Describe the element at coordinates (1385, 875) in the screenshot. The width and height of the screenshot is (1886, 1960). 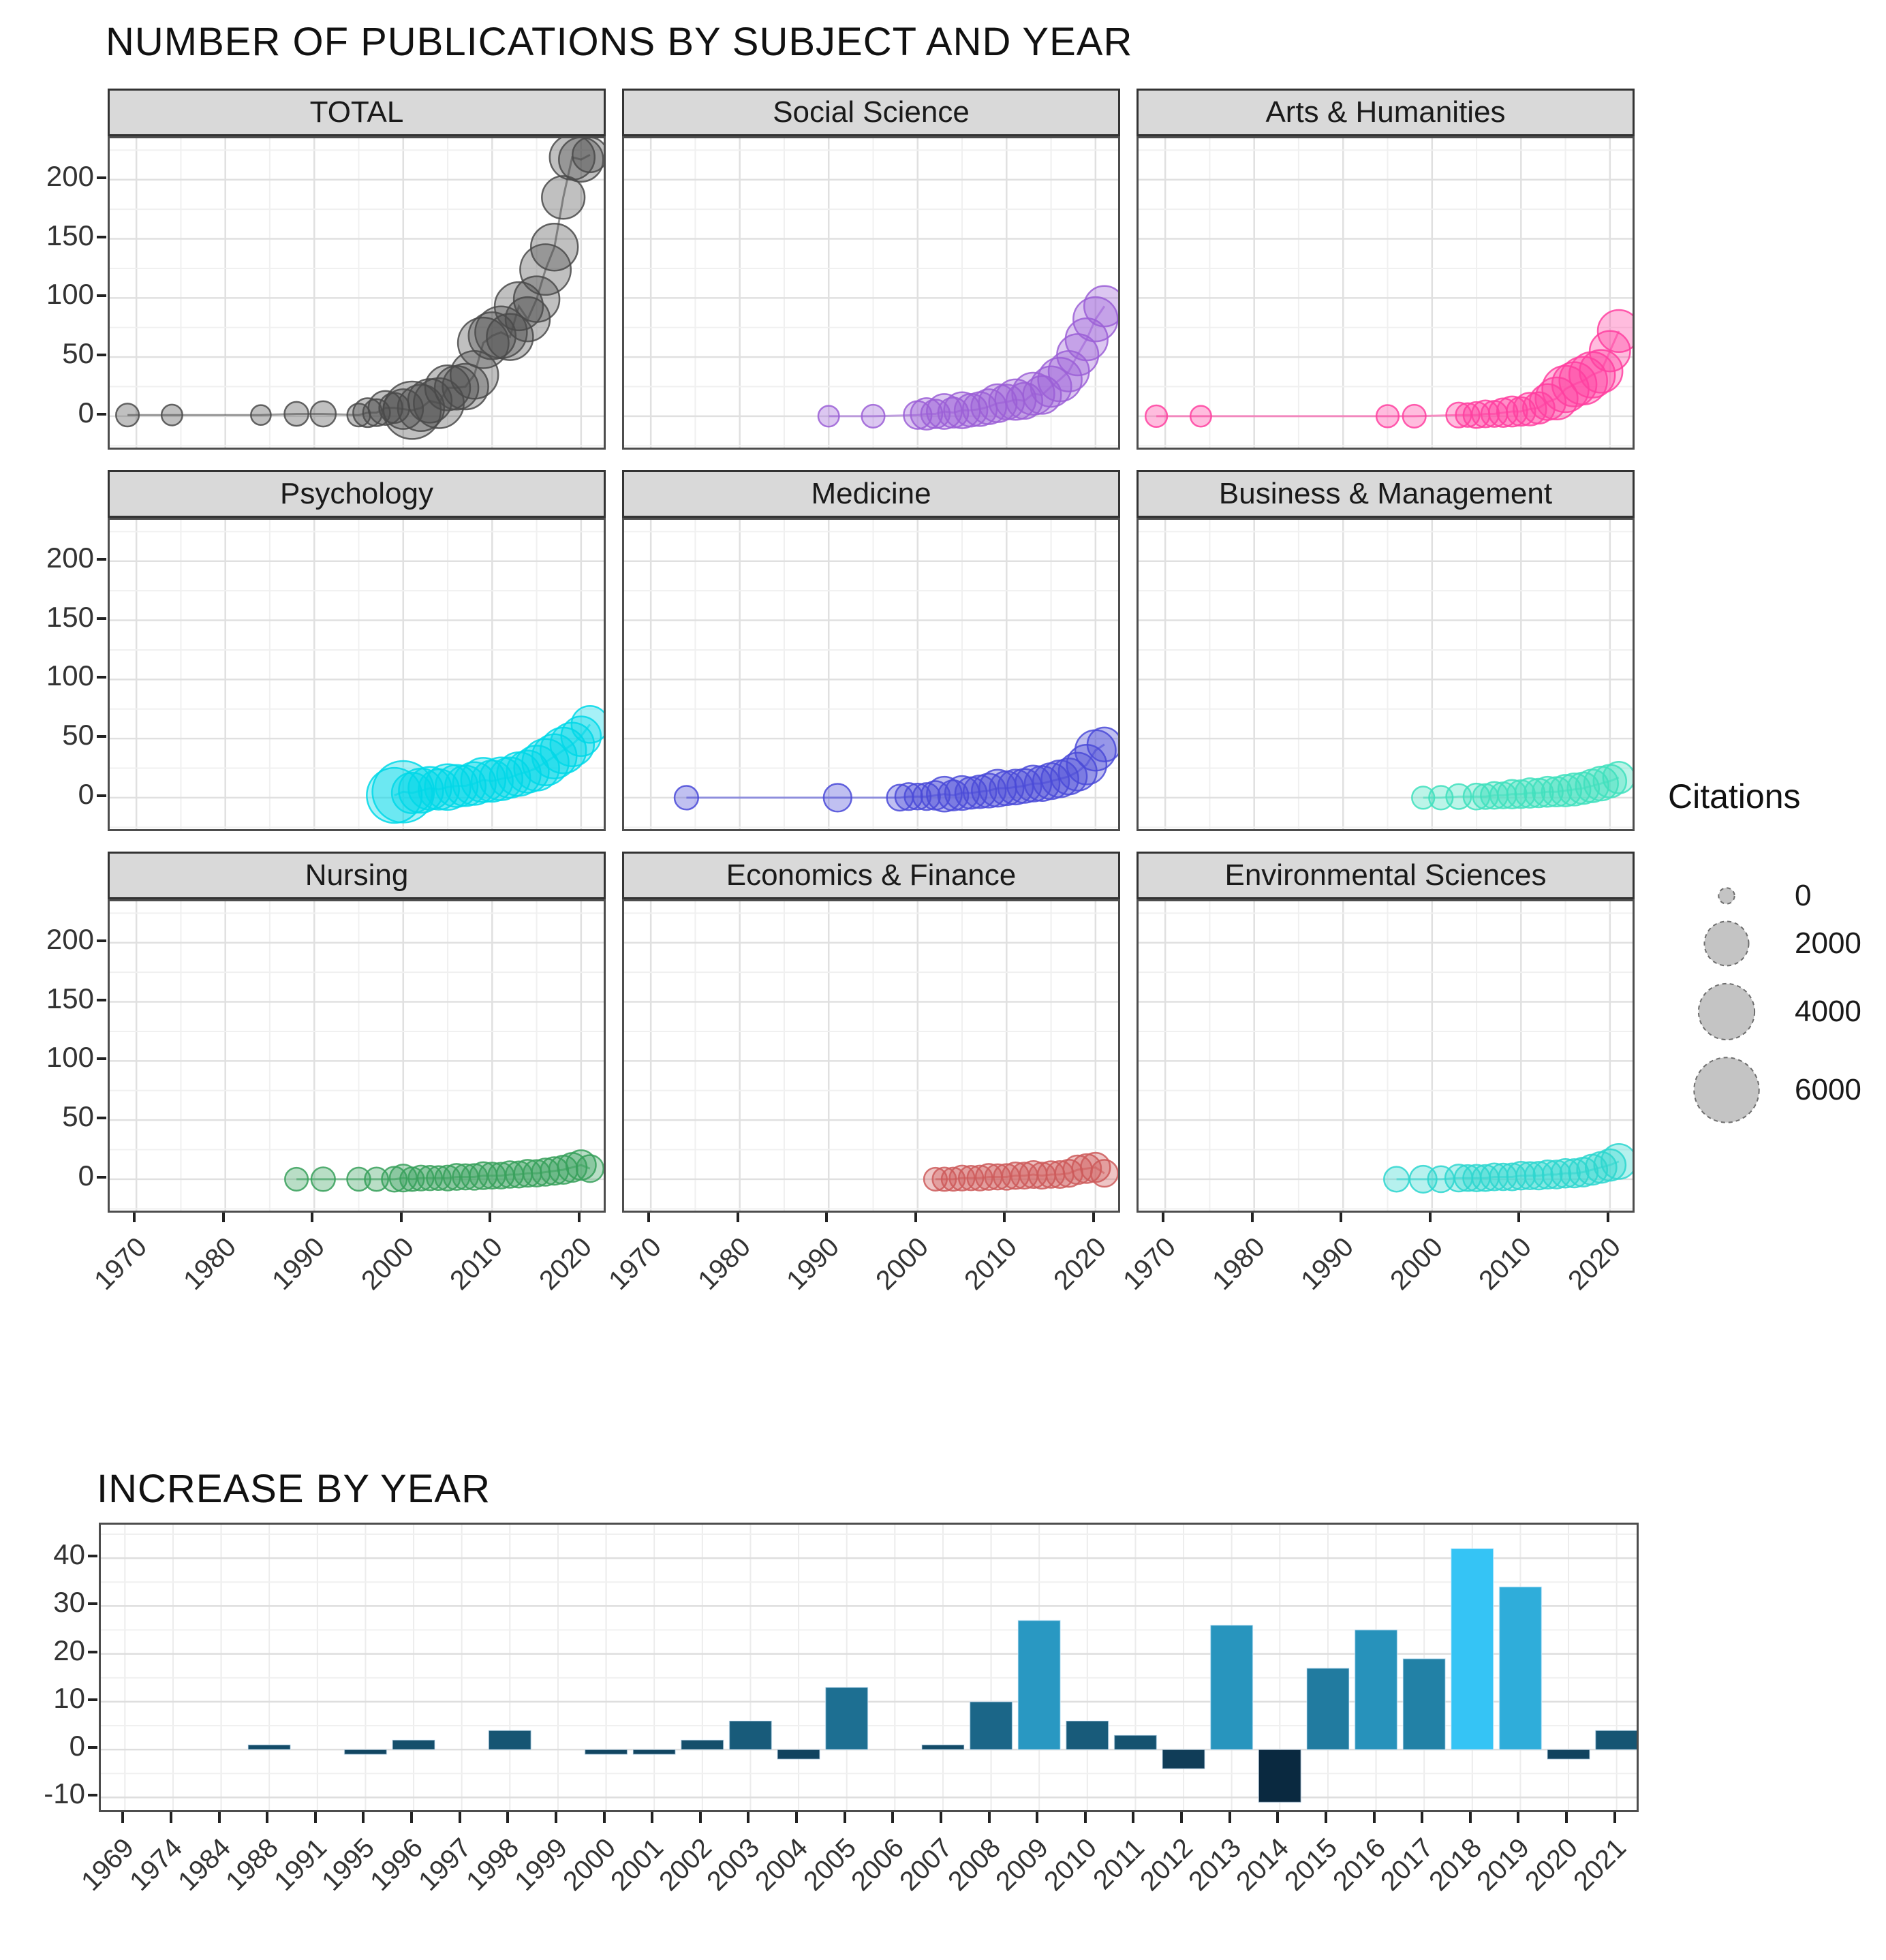
I see `facet-title: Environmental Sciences` at that location.